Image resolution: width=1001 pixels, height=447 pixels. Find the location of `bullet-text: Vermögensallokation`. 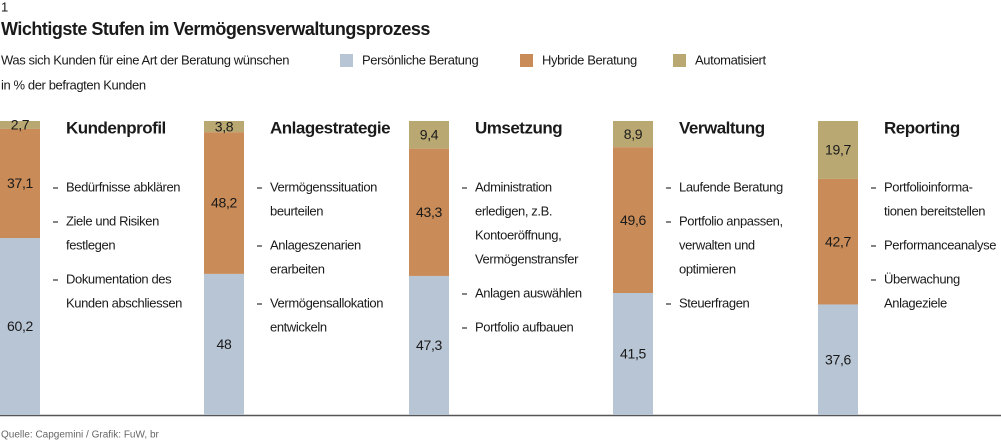

bullet-text: Vermögensallokation is located at coordinates (326, 302).